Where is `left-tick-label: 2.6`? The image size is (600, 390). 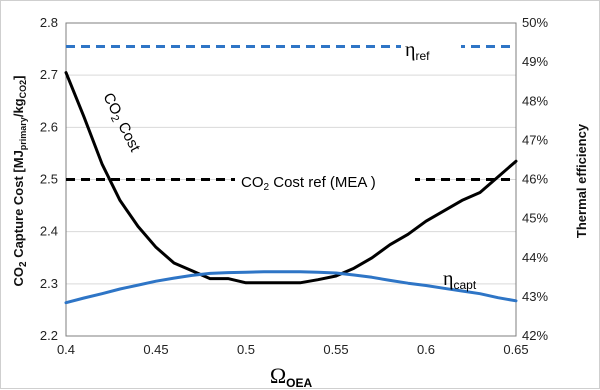 left-tick-label: 2.6 is located at coordinates (49, 126).